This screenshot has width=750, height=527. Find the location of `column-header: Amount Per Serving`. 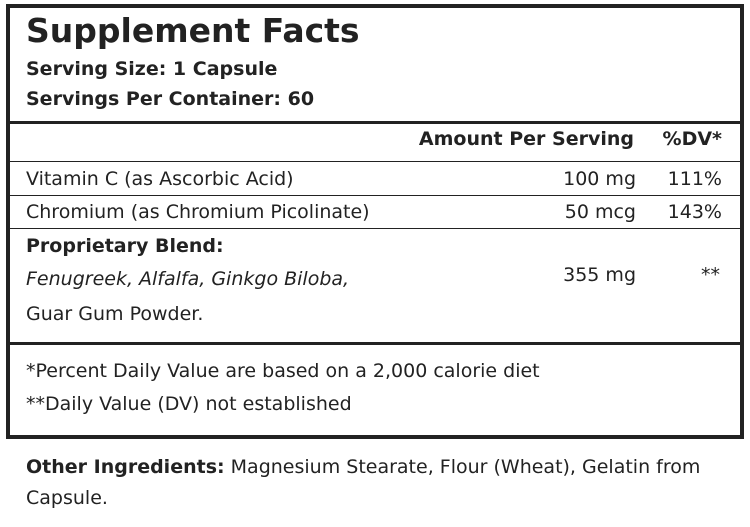

column-header: Amount Per Serving is located at coordinates (526, 139).